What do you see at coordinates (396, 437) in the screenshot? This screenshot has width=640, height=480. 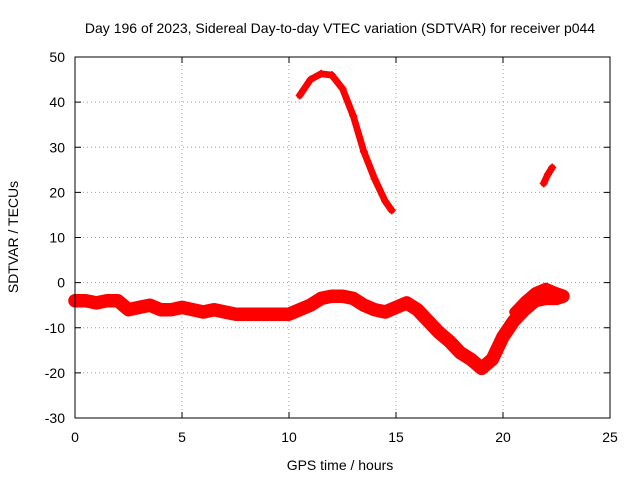 I see `x-tick-label: 15` at bounding box center [396, 437].